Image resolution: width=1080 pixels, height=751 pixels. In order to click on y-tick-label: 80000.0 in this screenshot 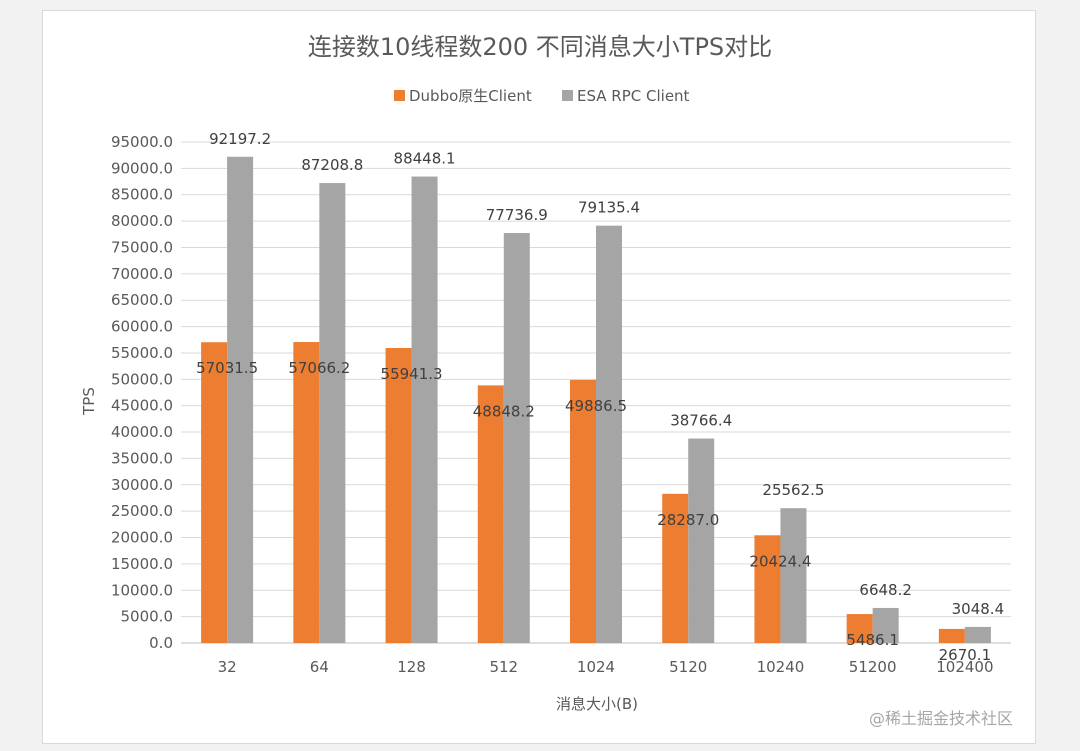, I will do `click(142, 221)`.